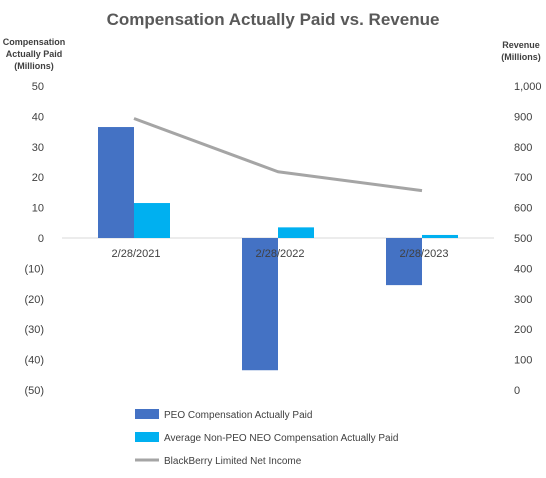 This screenshot has width=546, height=478. I want to click on right-tick-label: 1,000, so click(528, 87).